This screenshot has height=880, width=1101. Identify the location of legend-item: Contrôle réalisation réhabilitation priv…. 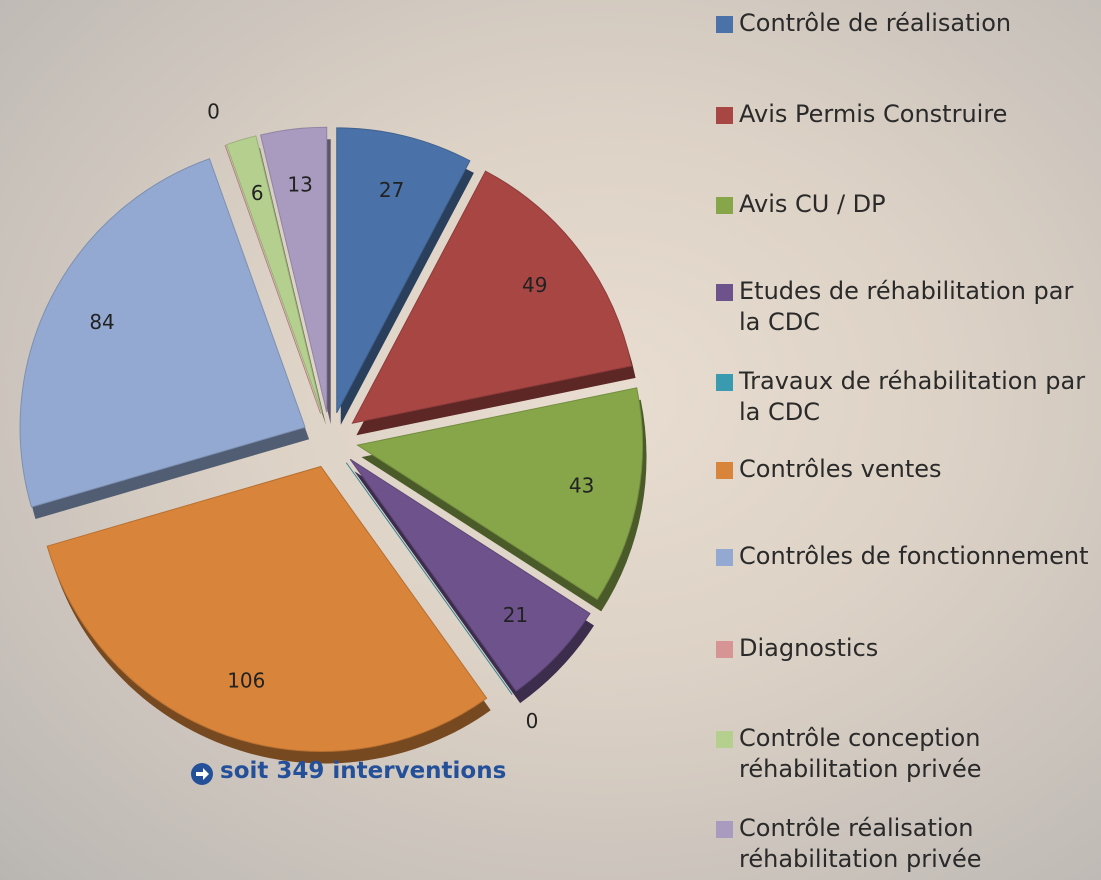
(908, 844).